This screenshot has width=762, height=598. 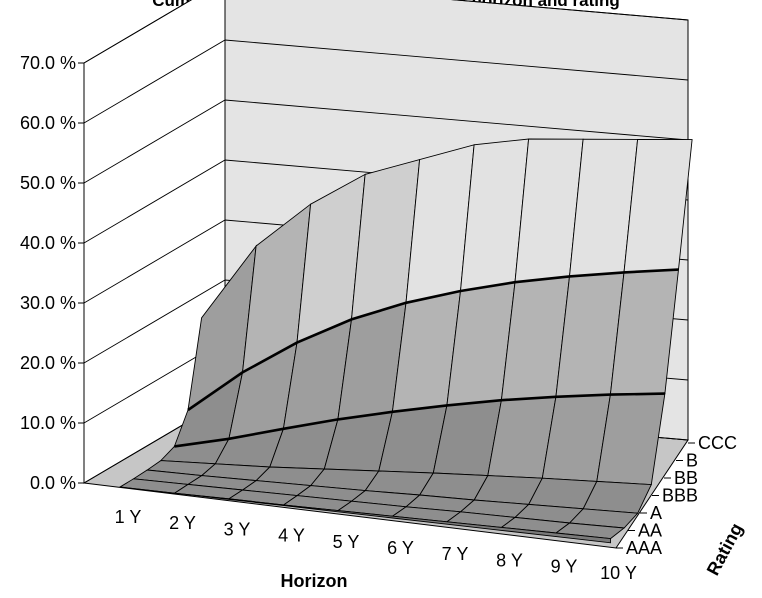 I want to click on y-tick-label: 60.0 %, so click(x=48, y=123).